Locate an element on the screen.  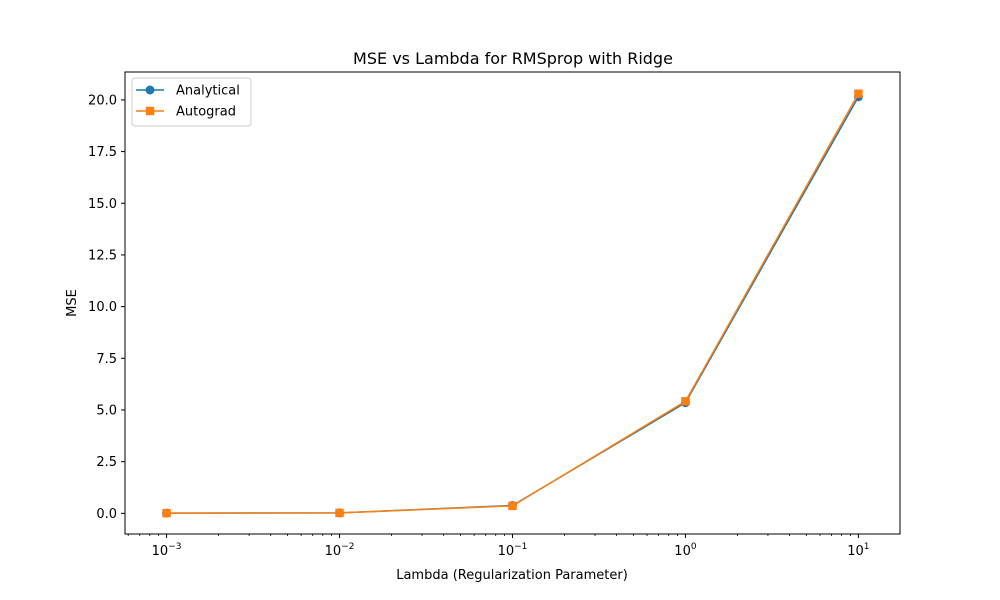
y-axis-label: MSE is located at coordinates (72, 303).